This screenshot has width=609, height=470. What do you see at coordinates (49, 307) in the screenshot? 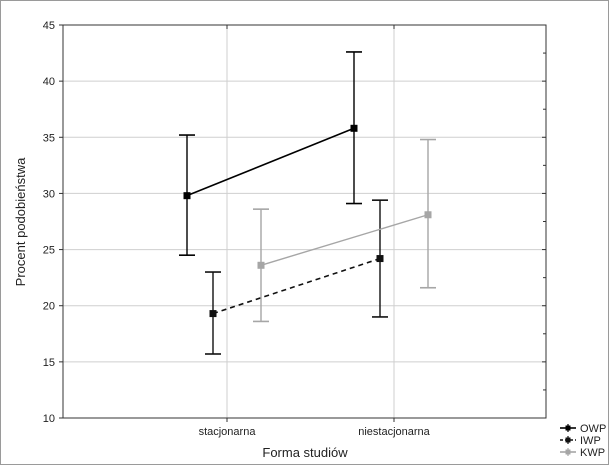
I see `y-tick-label: 20` at bounding box center [49, 307].